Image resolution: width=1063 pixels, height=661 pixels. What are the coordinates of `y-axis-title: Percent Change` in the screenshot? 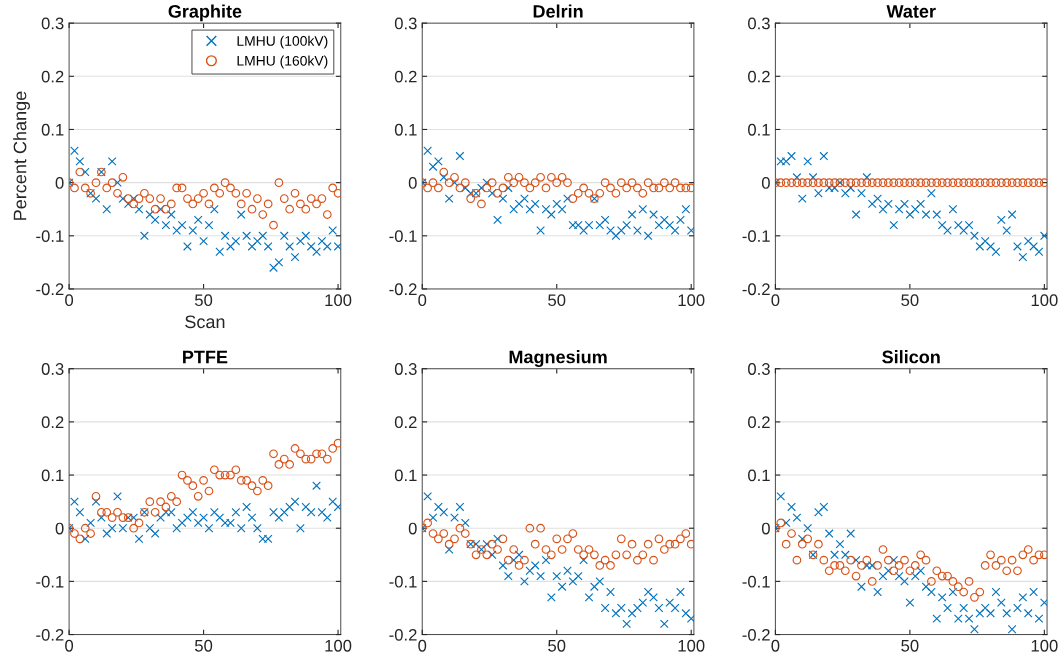 It's located at (21, 155).